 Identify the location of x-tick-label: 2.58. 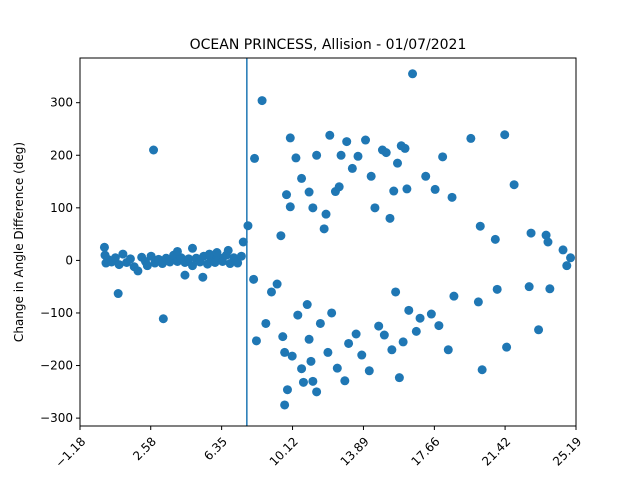
(144, 448).